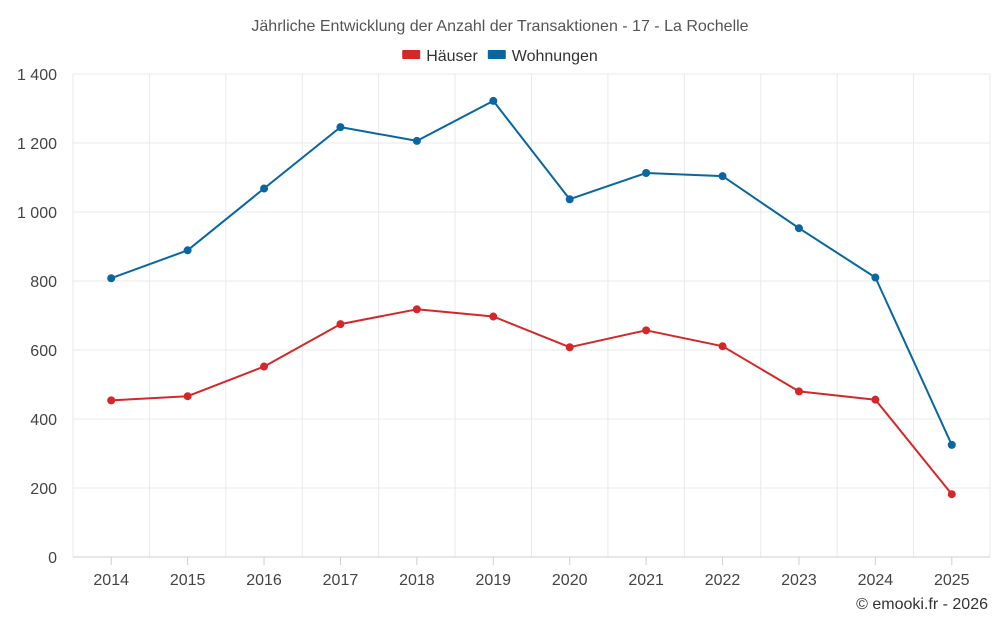  What do you see at coordinates (723, 580) in the screenshot?
I see `x-tick-label: 2022` at bounding box center [723, 580].